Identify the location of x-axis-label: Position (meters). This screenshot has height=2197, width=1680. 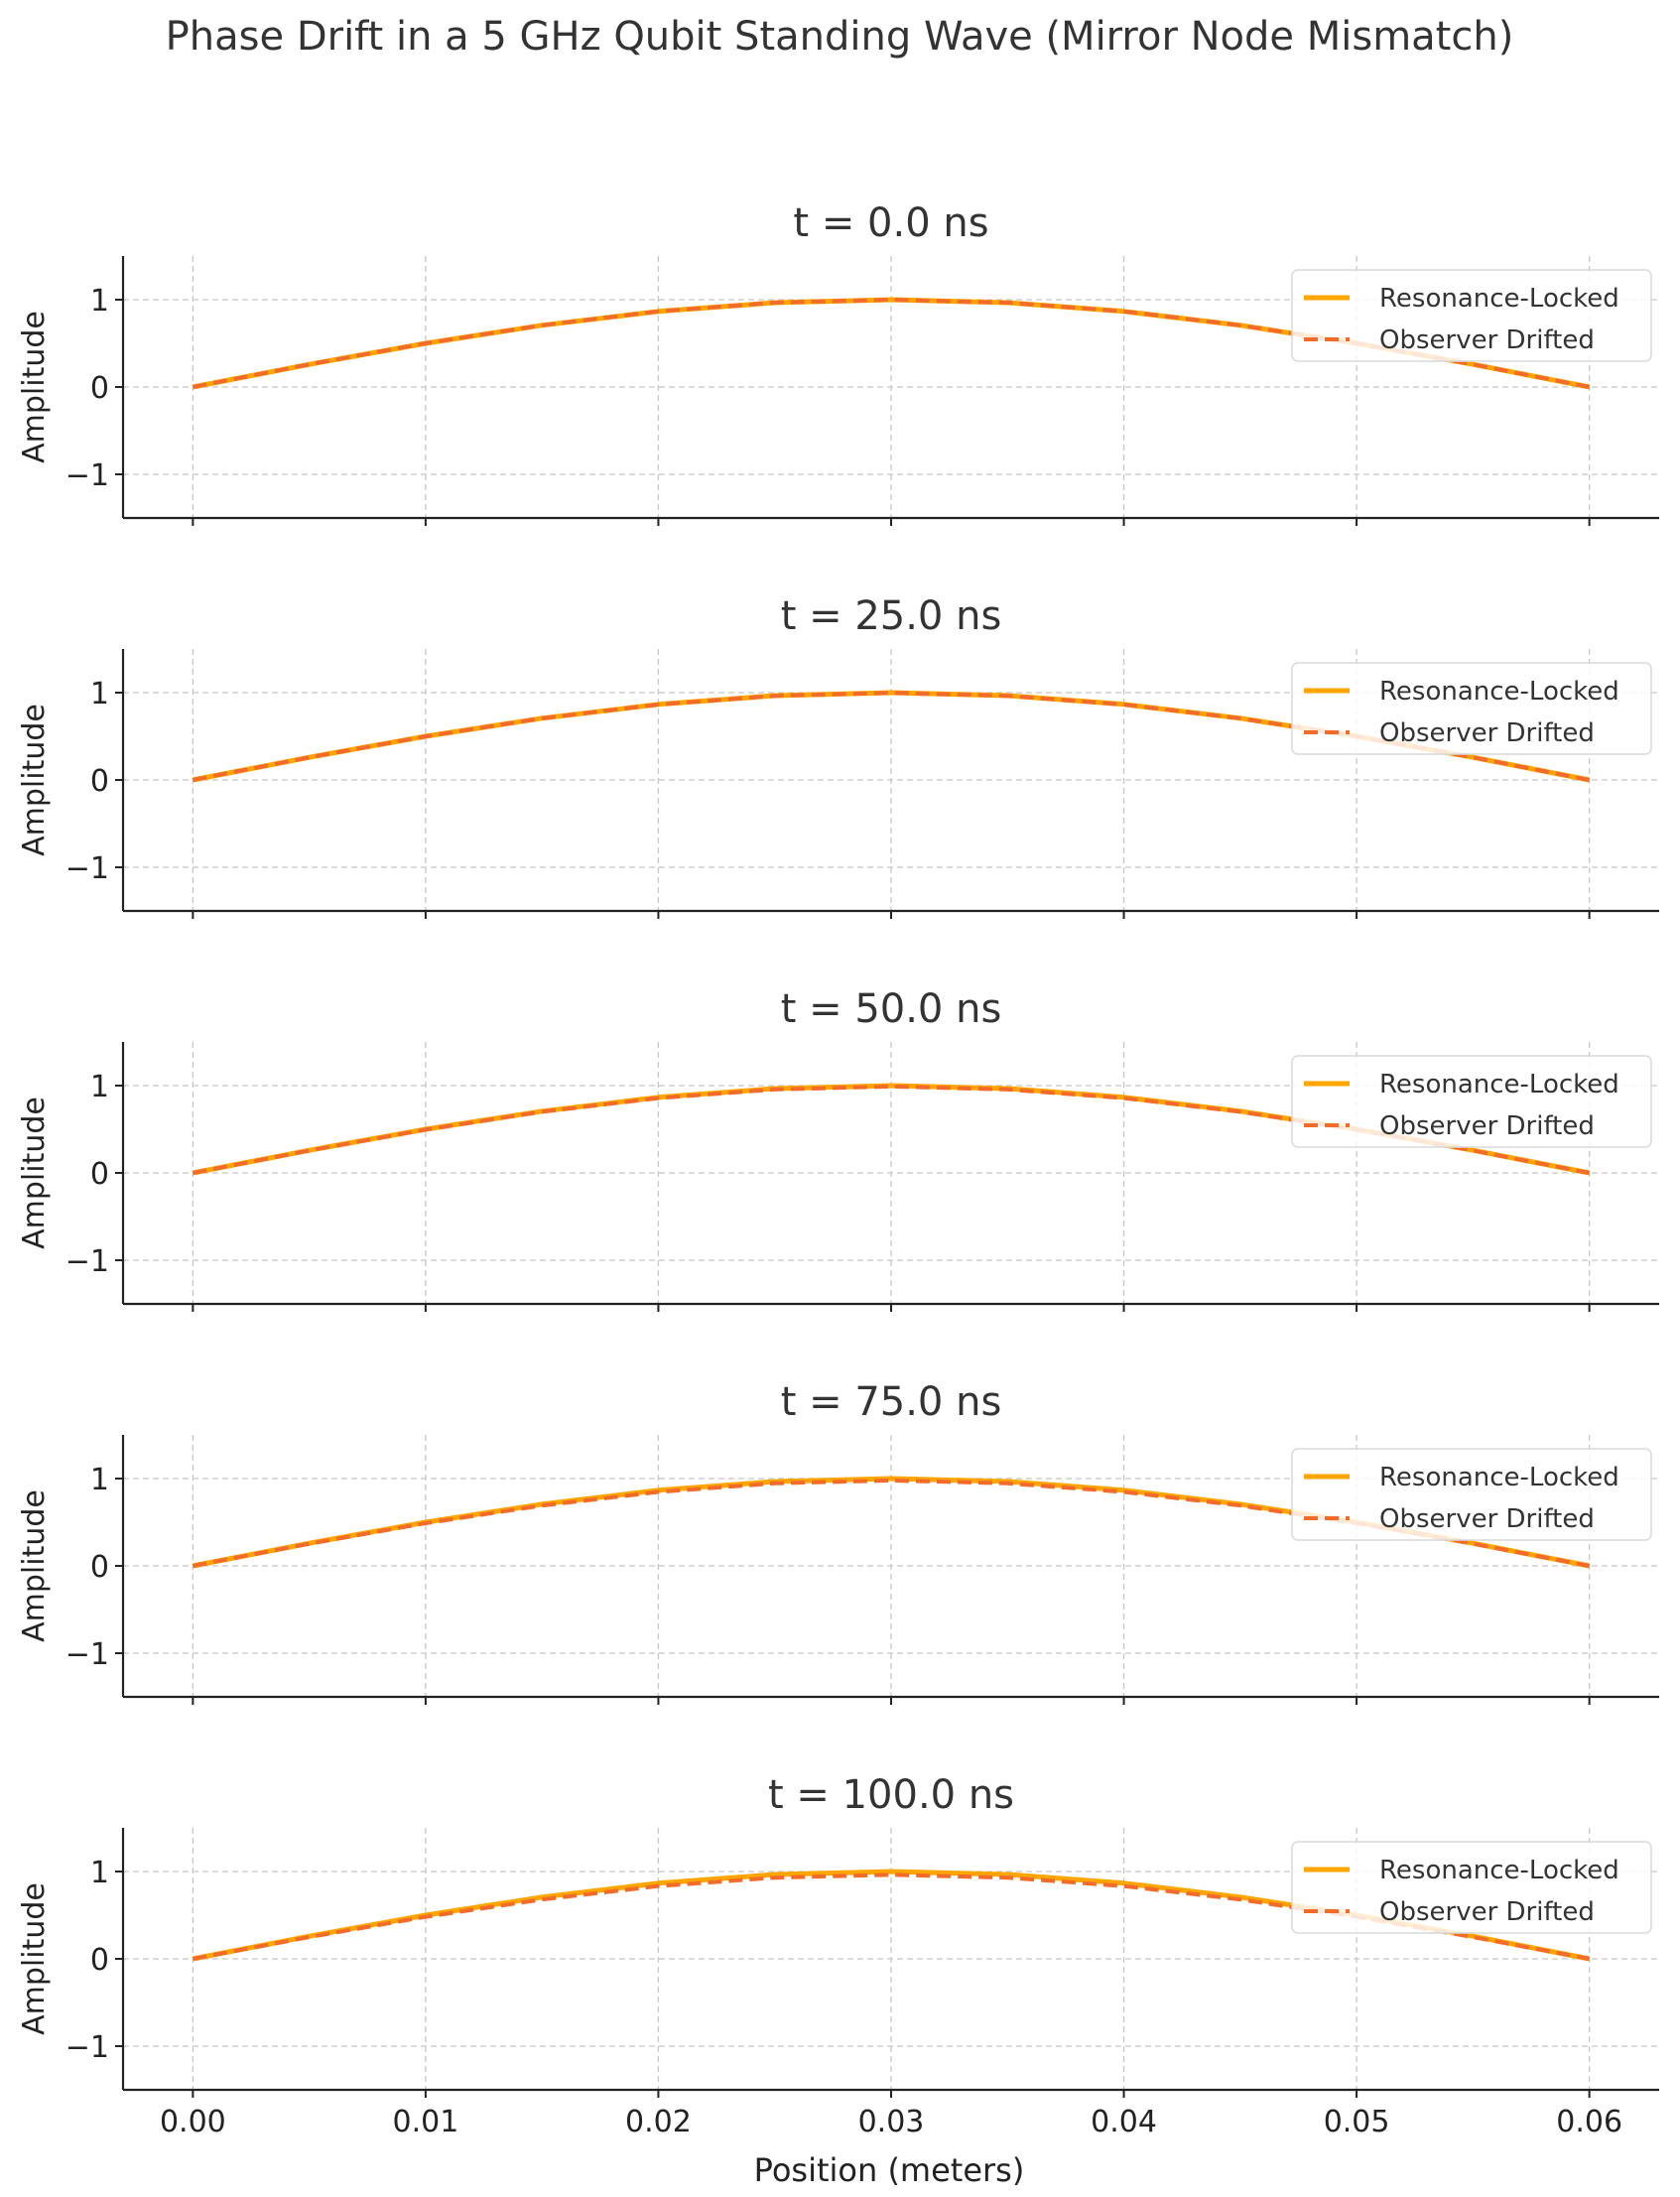
(889, 2170).